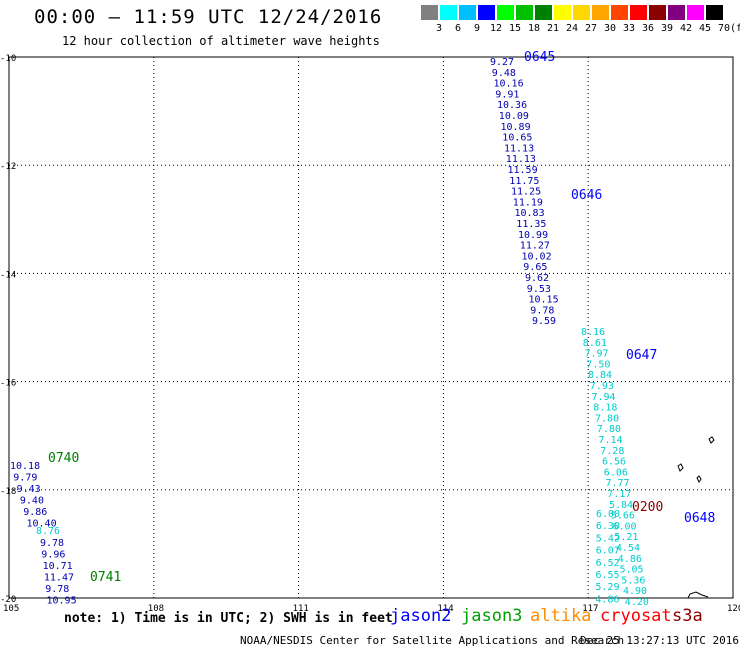 The height and width of the screenshot is (650, 740). Describe the element at coordinates (659, 640) in the screenshot. I see `generated-timestamp: Dec 25 13:27:13 UTC 2016` at that location.